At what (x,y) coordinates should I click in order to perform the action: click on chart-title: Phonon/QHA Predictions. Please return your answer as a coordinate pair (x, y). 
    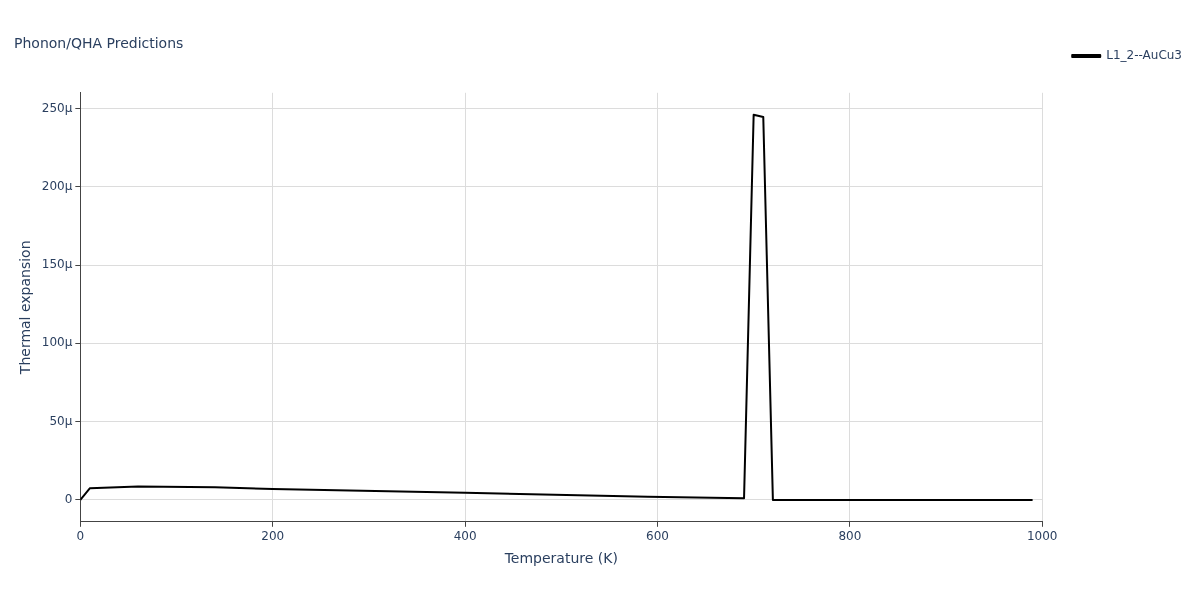
    Looking at the image, I should click on (99, 43).